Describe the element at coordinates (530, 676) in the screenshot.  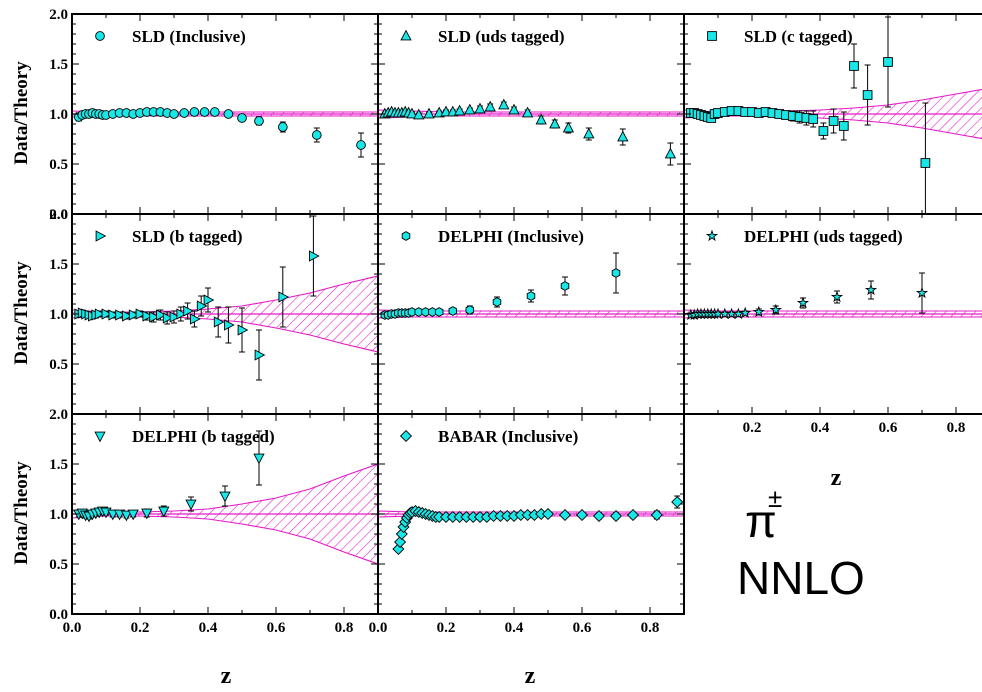
I see `x-axis-label-middle: z` at that location.